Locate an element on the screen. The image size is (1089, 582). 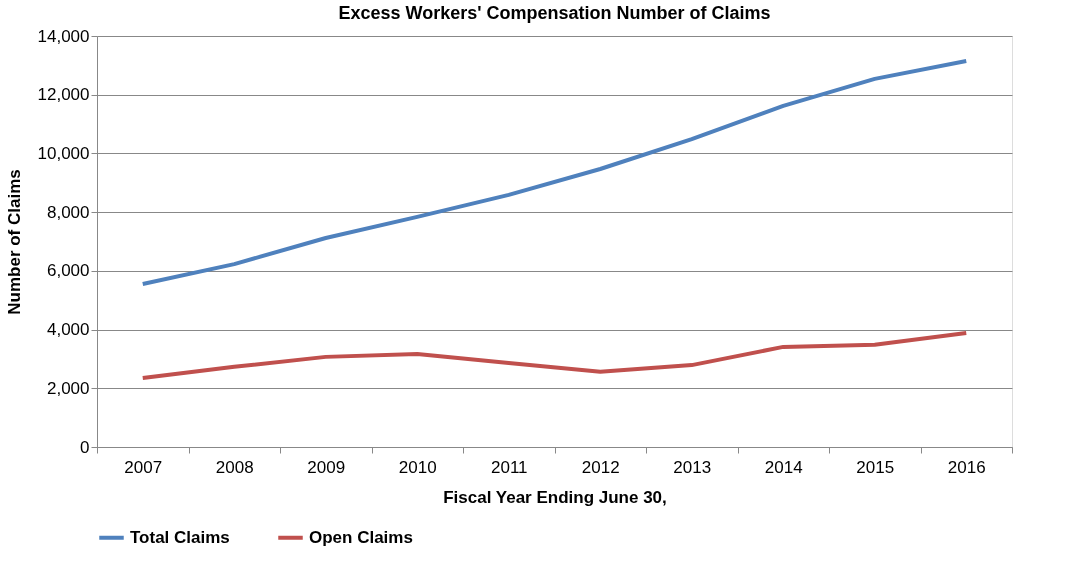
x-tick-label: 2008 is located at coordinates (234, 467).